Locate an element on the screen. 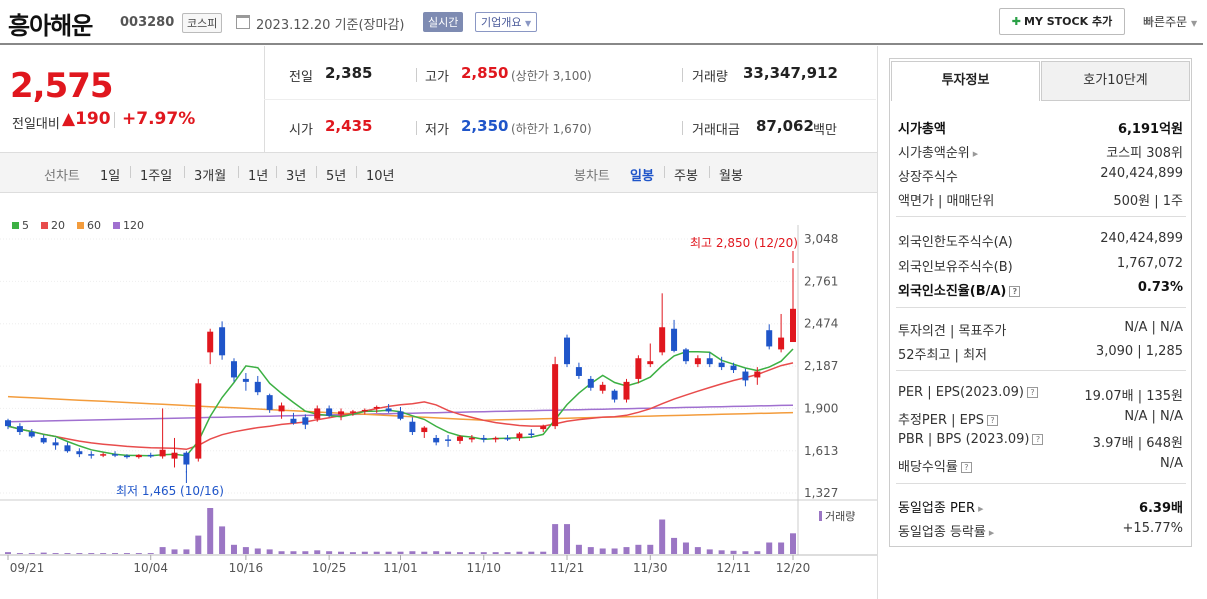 This screenshot has width=1207, height=599. my-stock-add-button: ✚ MY STOCK 추가 is located at coordinates (1062, 21).